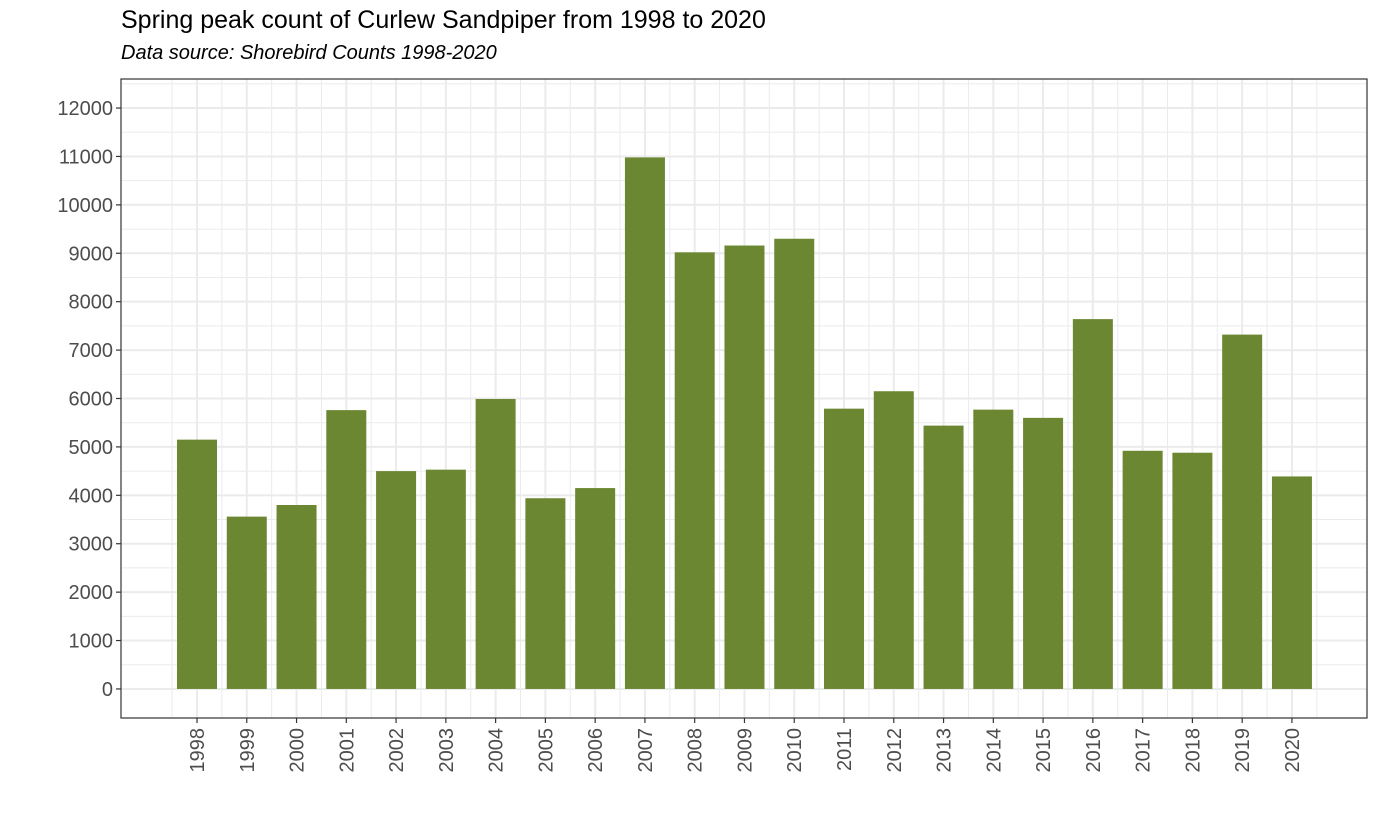 This screenshot has width=1379, height=827. I want to click on bar-2014, so click(993, 549).